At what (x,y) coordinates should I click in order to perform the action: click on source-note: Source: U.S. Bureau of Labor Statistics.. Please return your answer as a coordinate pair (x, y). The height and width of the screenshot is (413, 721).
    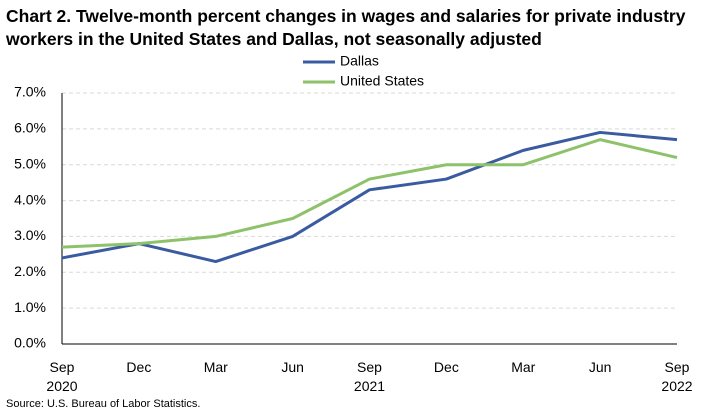
    Looking at the image, I should click on (103, 404).